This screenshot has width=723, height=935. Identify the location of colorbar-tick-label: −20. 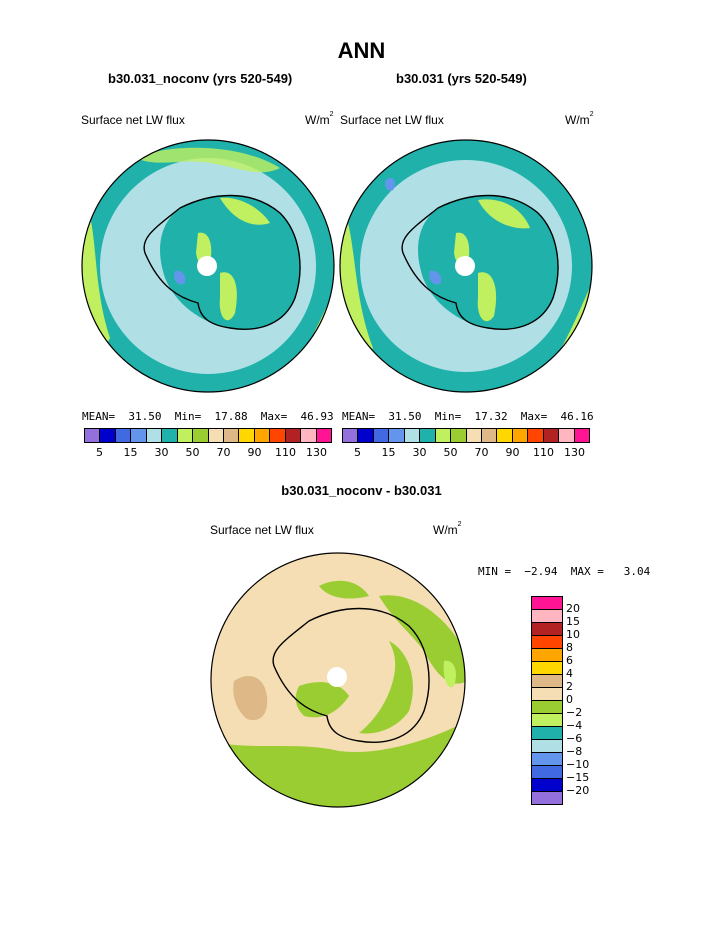
(578, 790).